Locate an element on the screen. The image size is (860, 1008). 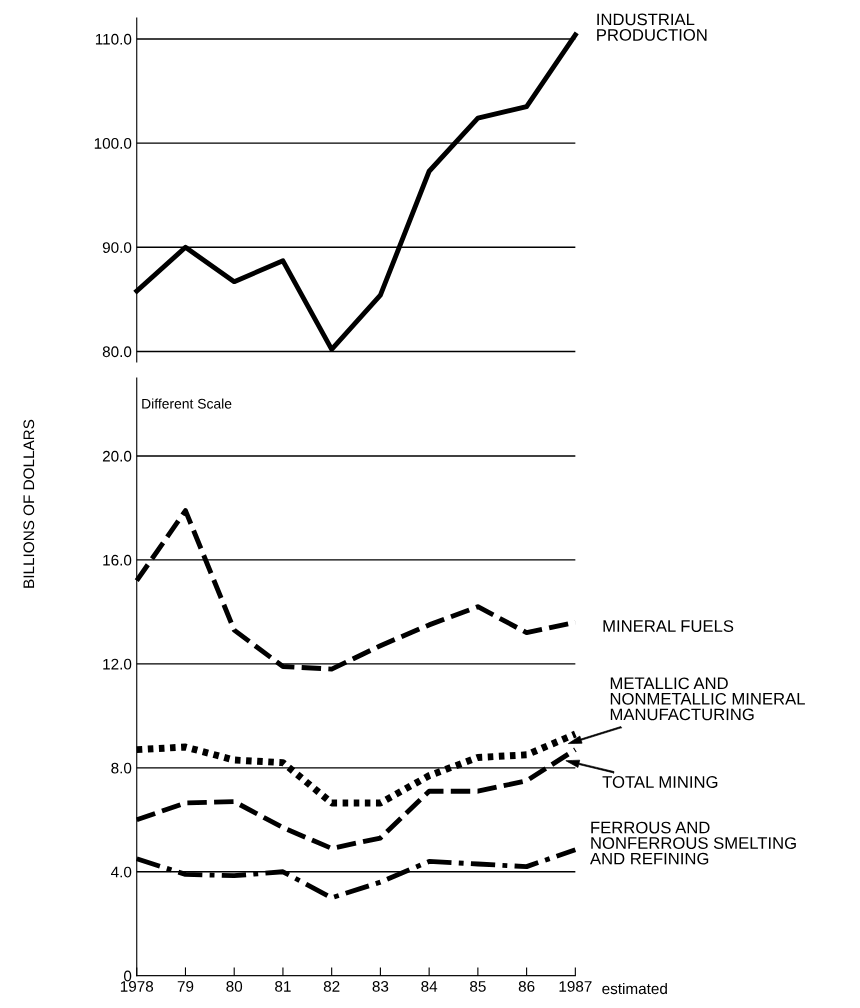
series-label: INDUSTRIAL PRODUCTION is located at coordinates (652, 27).